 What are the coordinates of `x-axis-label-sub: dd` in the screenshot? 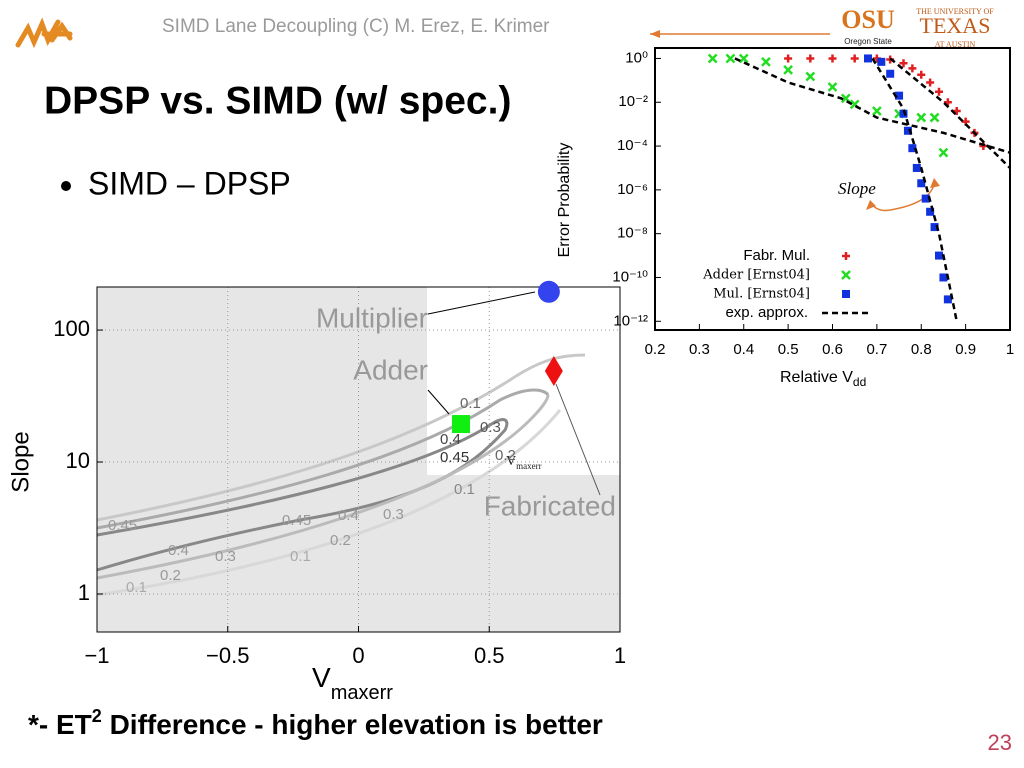 It's located at (859, 382).